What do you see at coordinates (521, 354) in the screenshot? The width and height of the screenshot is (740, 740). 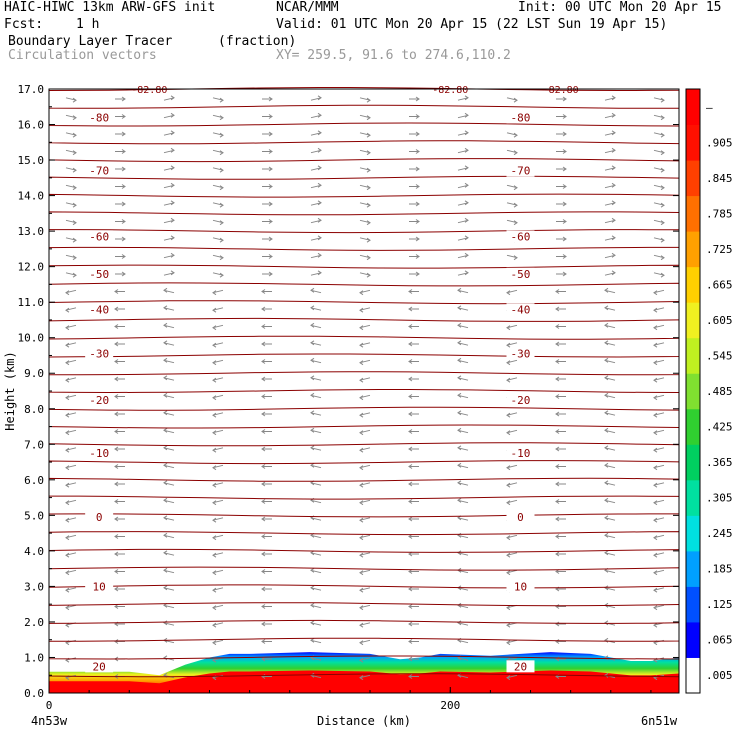 I see `contour-label: -30` at bounding box center [521, 354].